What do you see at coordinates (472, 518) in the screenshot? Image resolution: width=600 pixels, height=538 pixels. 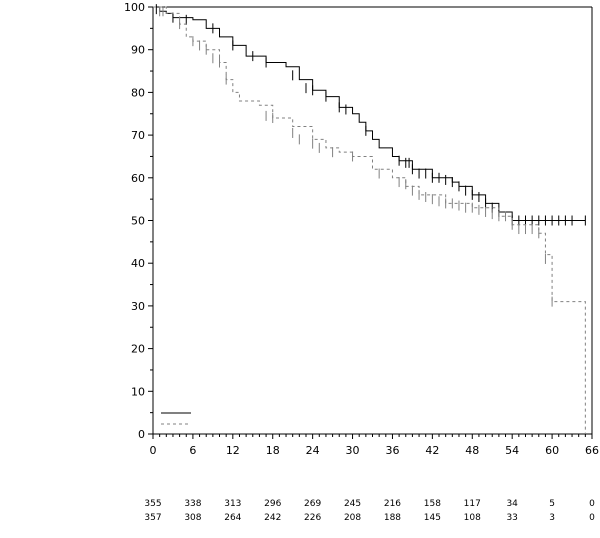 I see `risk-count: 108` at bounding box center [472, 518].